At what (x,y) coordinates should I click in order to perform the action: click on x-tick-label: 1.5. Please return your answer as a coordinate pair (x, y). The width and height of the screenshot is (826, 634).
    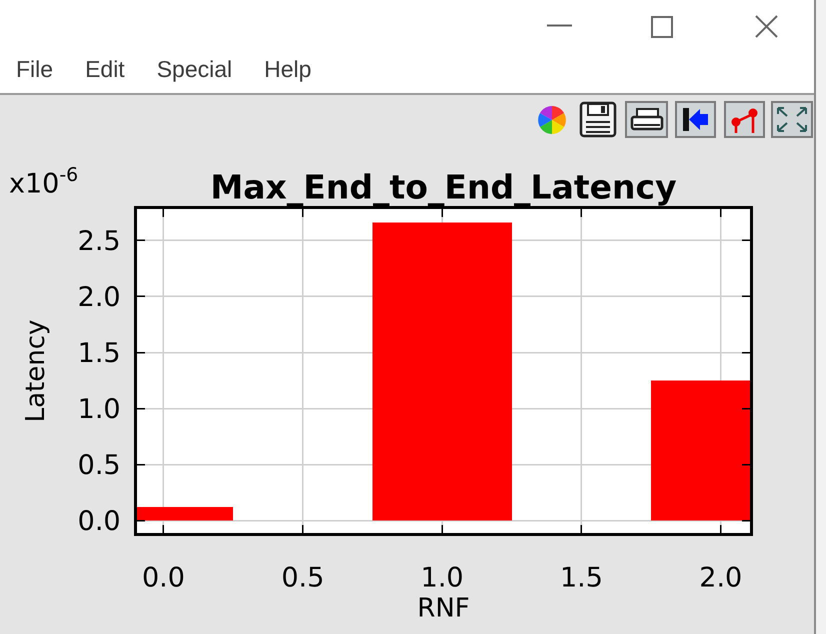
    Looking at the image, I should click on (581, 578).